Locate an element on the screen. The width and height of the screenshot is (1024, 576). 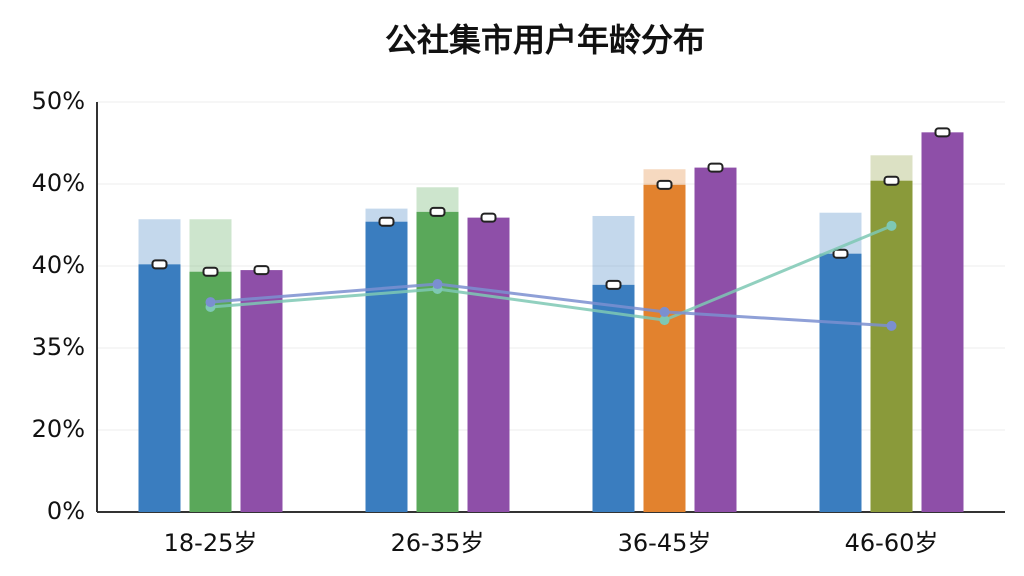
x-tick-label: 26-35岁 is located at coordinates (438, 543).